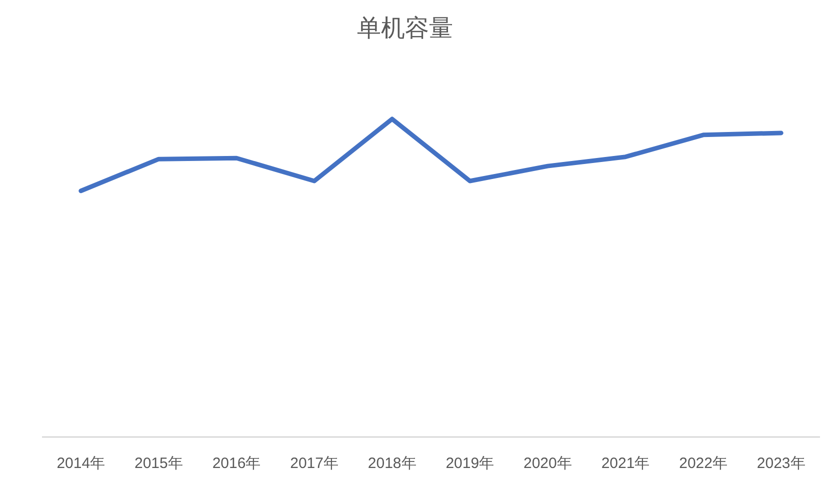 This screenshot has height=479, width=838. Describe the element at coordinates (470, 463) in the screenshot. I see `x-tick-label: 2019年` at that location.